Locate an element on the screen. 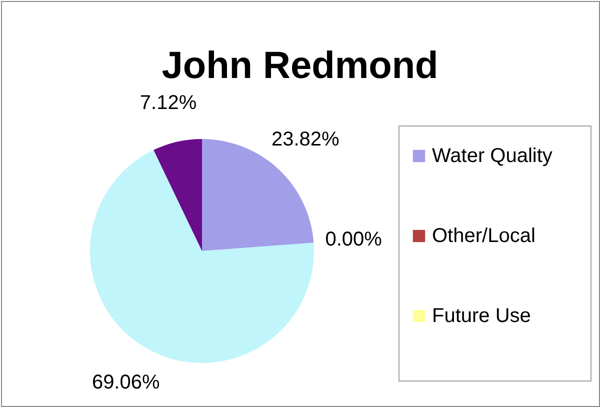 The width and height of the screenshot is (600, 407). chart-title: John Redmond is located at coordinates (300, 66).